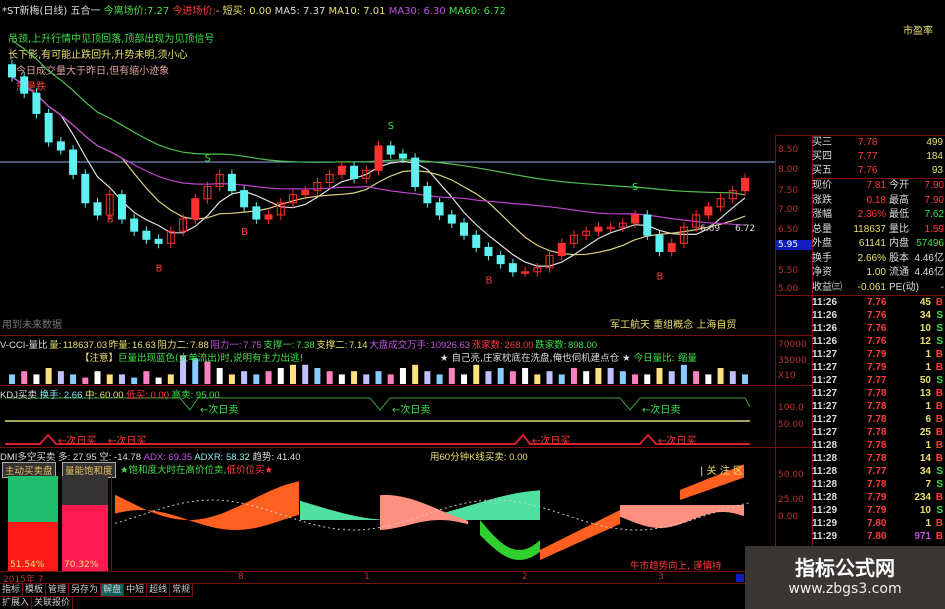 Image resolution: width=945 pixels, height=609 pixels. What do you see at coordinates (53, 603) in the screenshot?
I see `tab-related-quote: 关联报价` at bounding box center [53, 603].